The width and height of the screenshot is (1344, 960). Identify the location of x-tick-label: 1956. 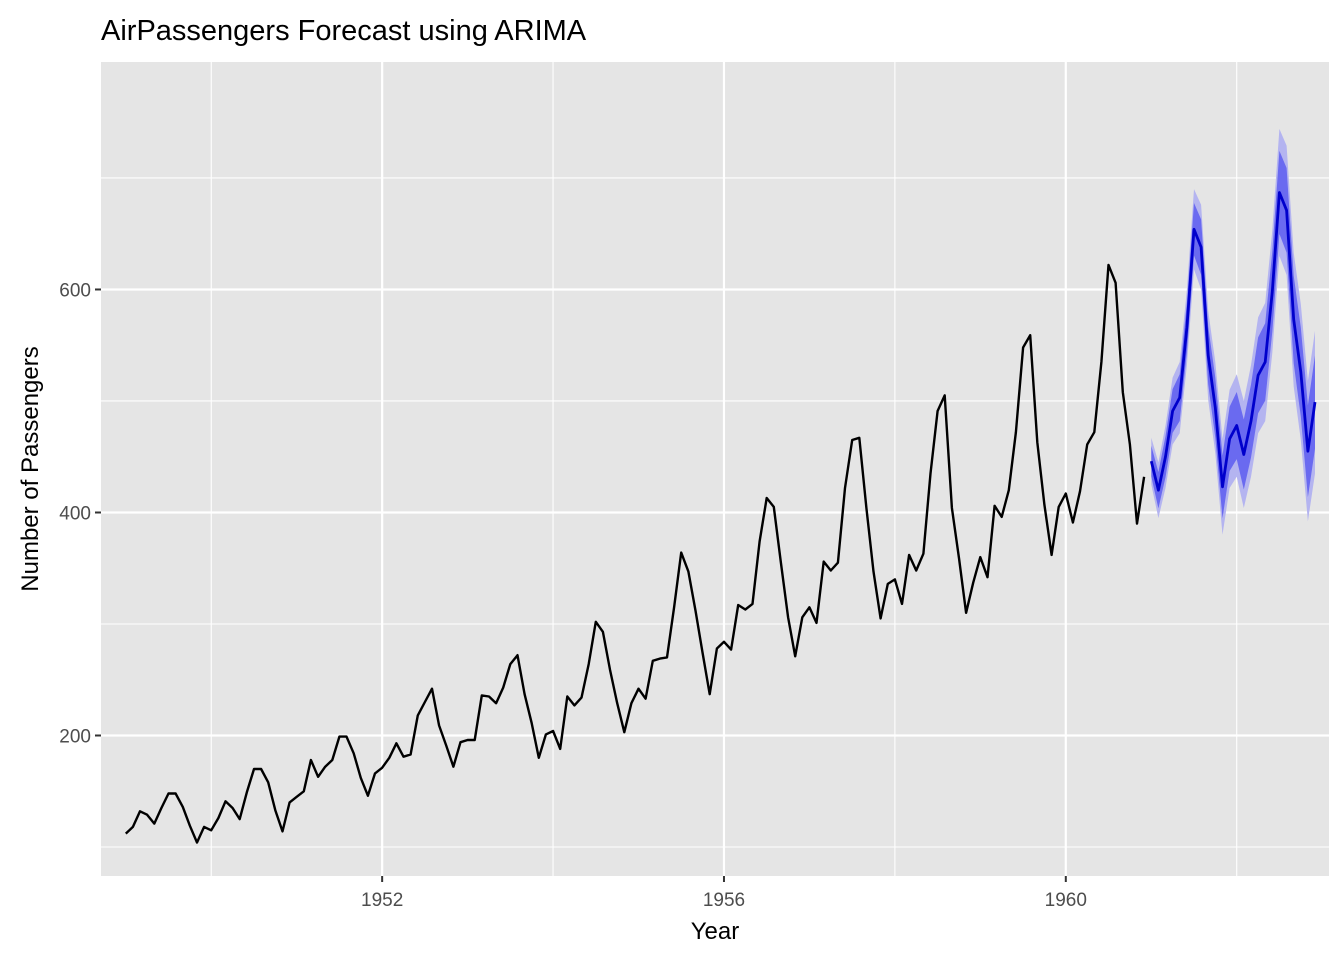
(724, 900).